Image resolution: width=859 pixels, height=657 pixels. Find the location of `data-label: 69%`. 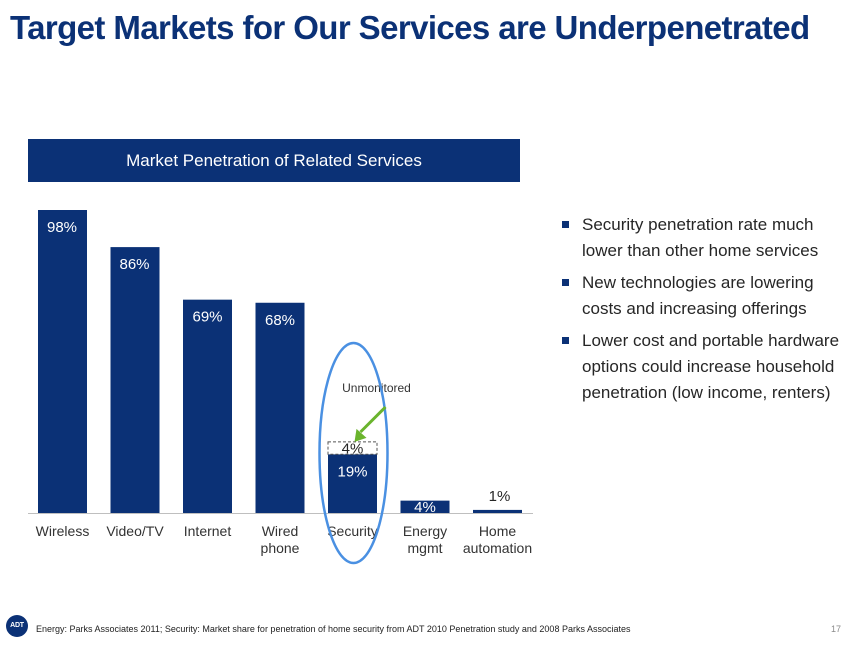

data-label: 69% is located at coordinates (207, 317).